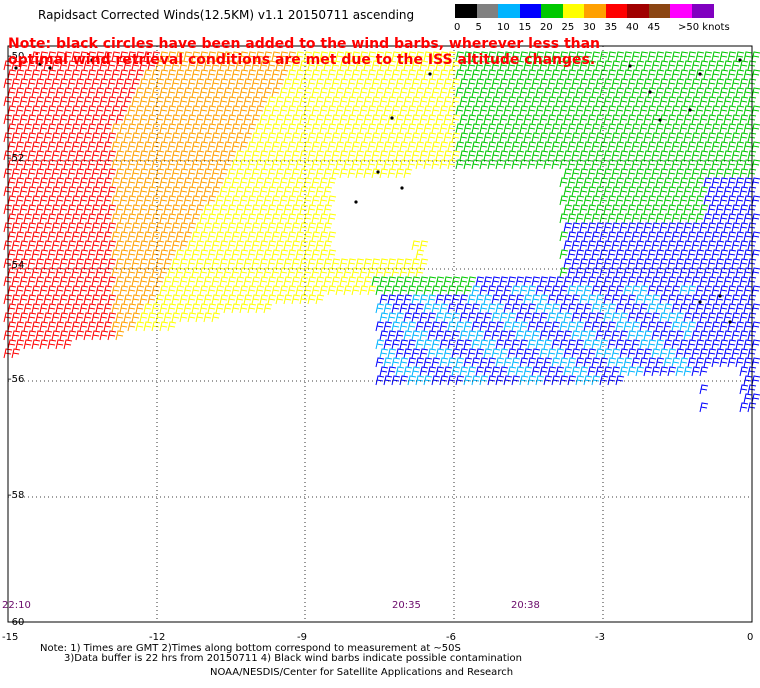  I want to click on x-tick-label: -12, so click(157, 637).